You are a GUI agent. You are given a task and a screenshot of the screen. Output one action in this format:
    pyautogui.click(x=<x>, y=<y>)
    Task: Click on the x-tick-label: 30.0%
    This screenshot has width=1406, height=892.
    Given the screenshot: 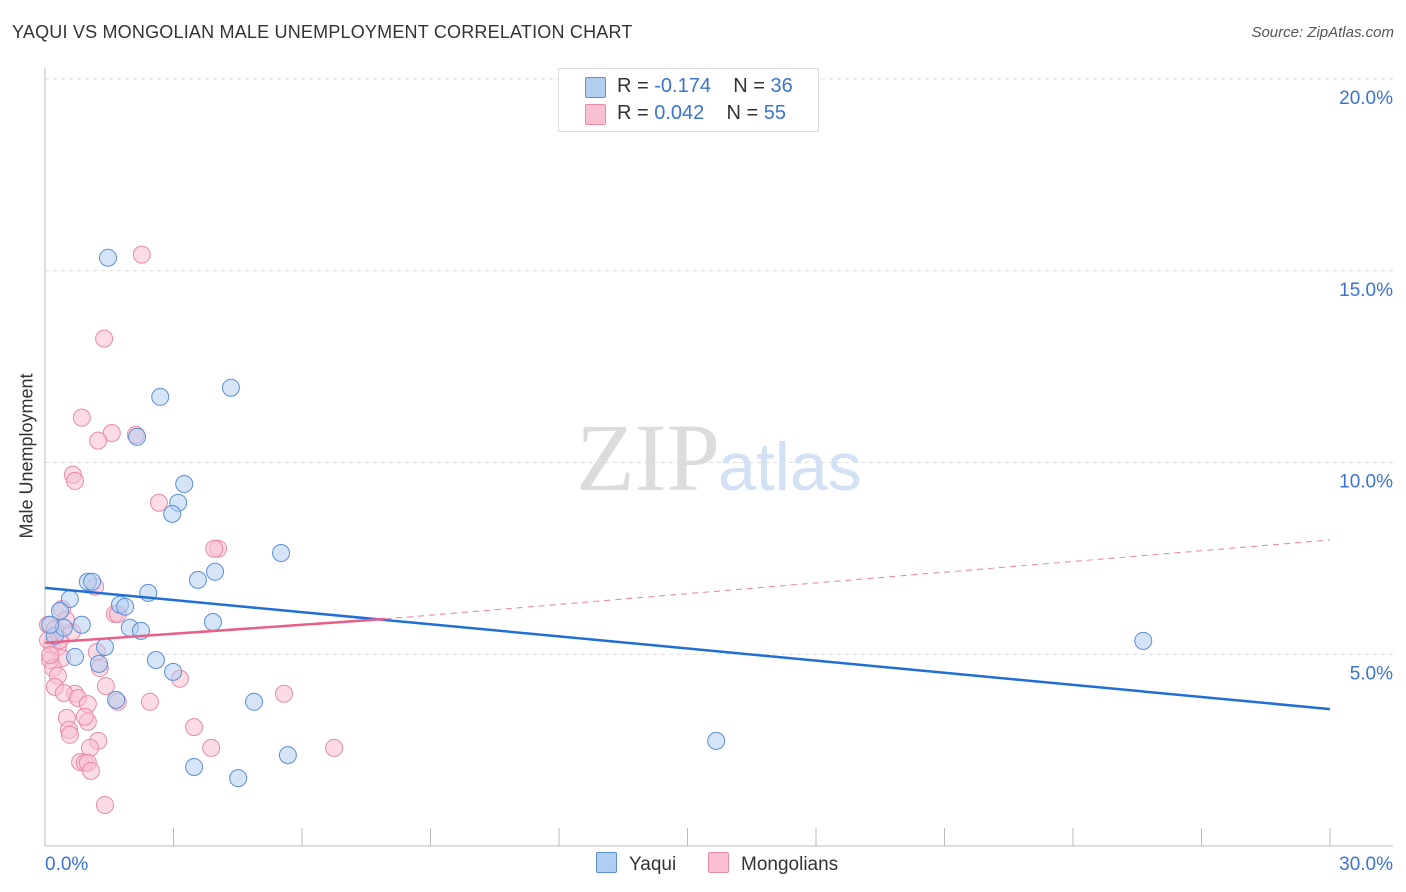 What is the action you would take?
    pyautogui.click(x=1366, y=864)
    